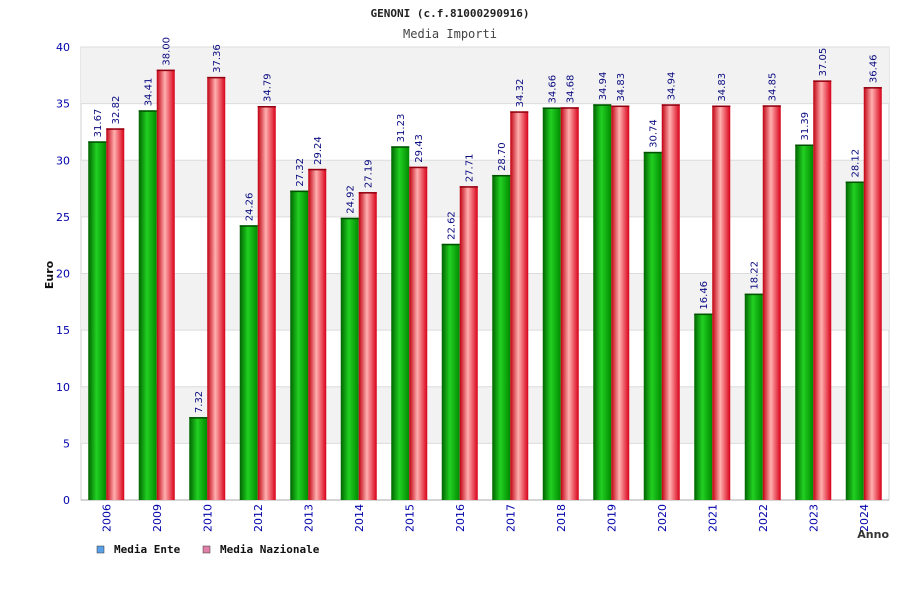 Image resolution: width=900 pixels, height=600 pixels. I want to click on y-axis-ticks: 0 5 10 15 20 25 30 35 40, so click(63, 274).